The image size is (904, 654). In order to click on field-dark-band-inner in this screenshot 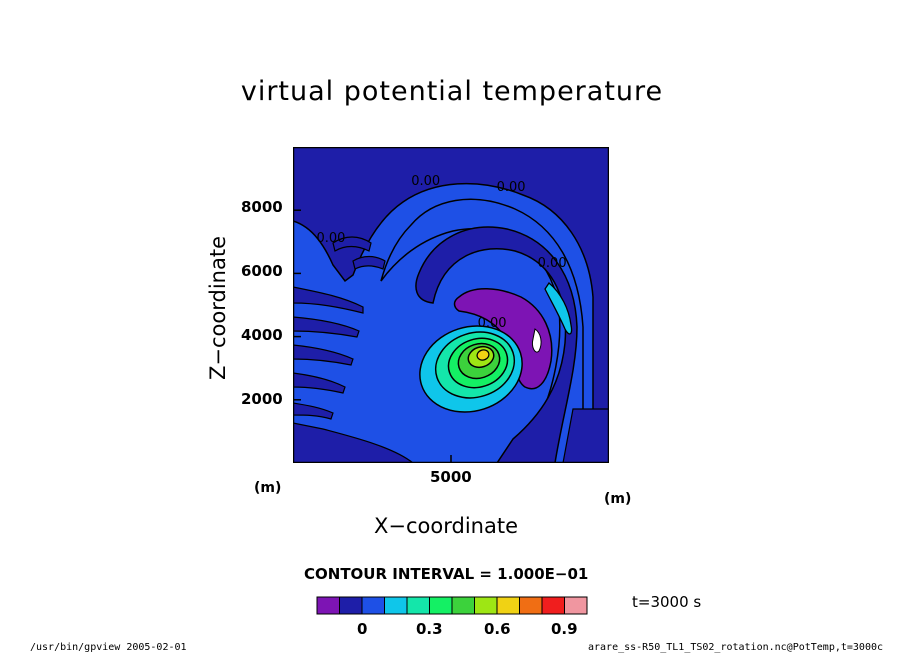, I will do `click(496, 344)`.